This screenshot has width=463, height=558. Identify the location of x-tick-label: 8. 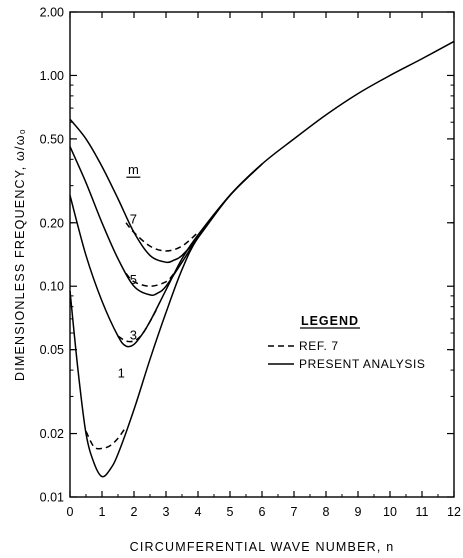
(326, 512).